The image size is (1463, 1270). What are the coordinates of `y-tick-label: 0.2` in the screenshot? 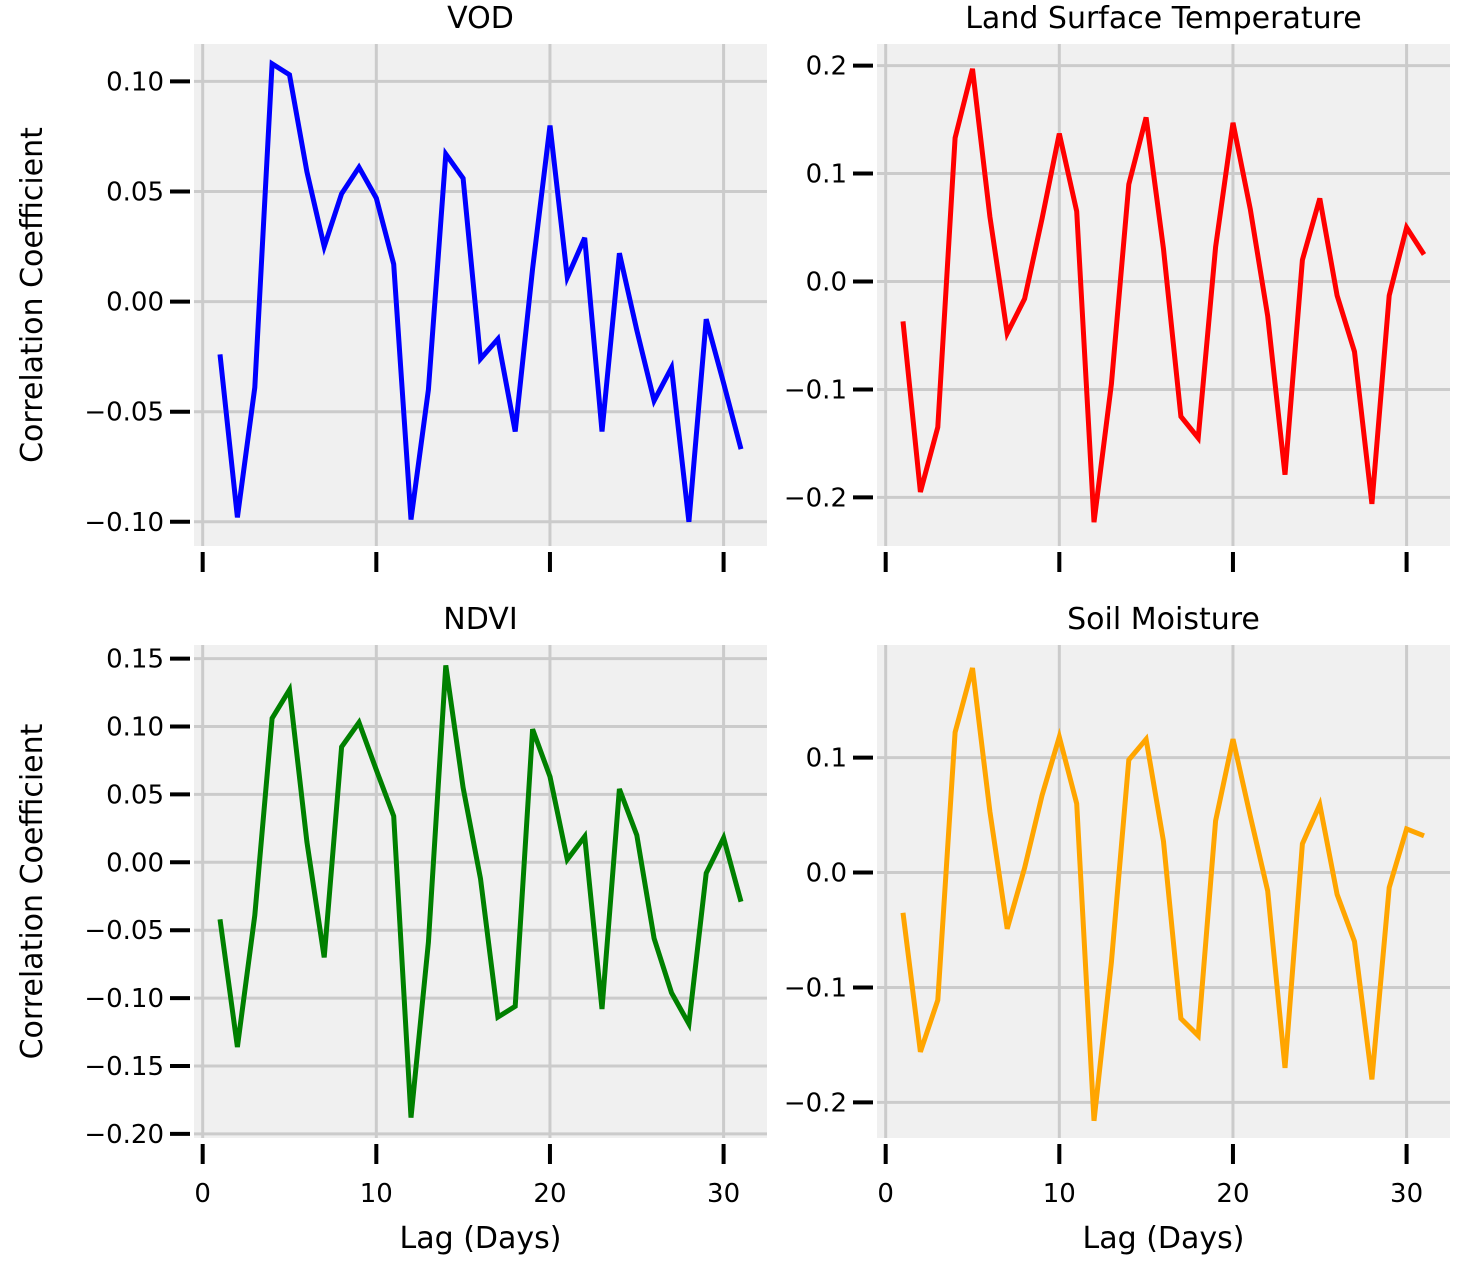 It's located at (826, 67).